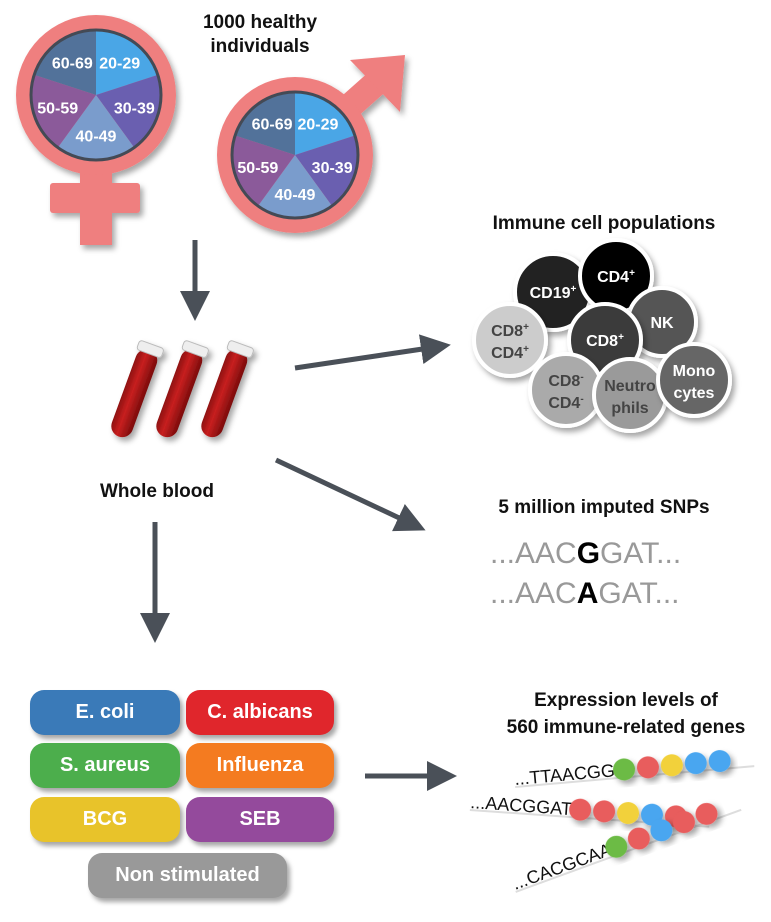 The width and height of the screenshot is (771, 922). I want to click on male-age-pie: 20-29 30-39 40-49 50-59 60-69, so click(295, 155).